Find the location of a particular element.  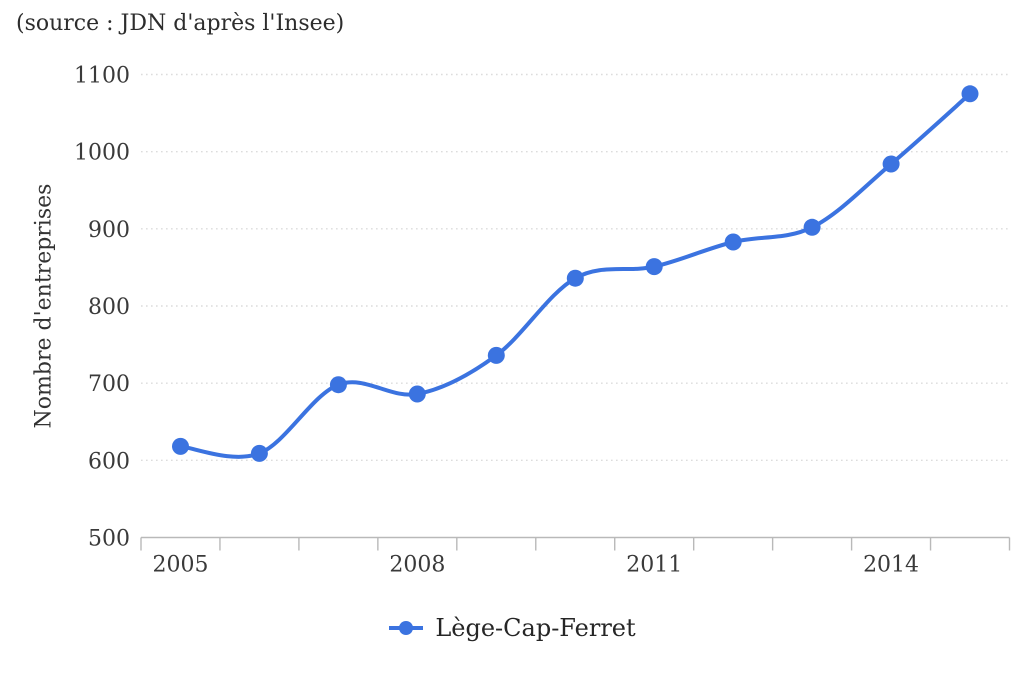

legend: Lège-Cap-Ferret is located at coordinates (512, 628).